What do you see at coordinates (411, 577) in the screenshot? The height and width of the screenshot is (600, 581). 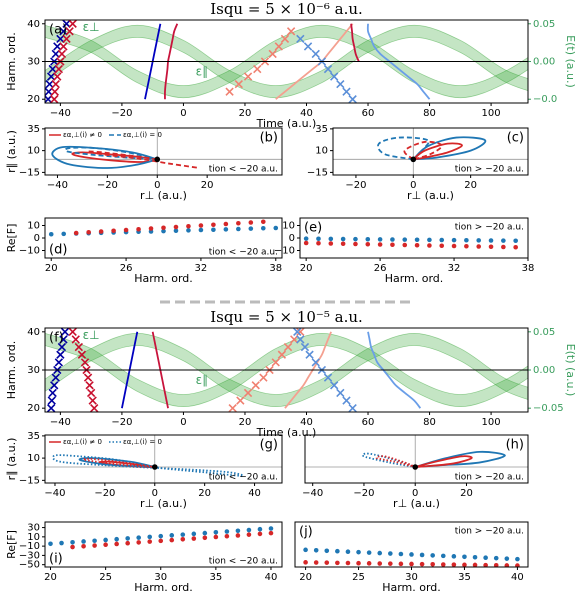 I see `x-tick-label: 30` at bounding box center [411, 577].